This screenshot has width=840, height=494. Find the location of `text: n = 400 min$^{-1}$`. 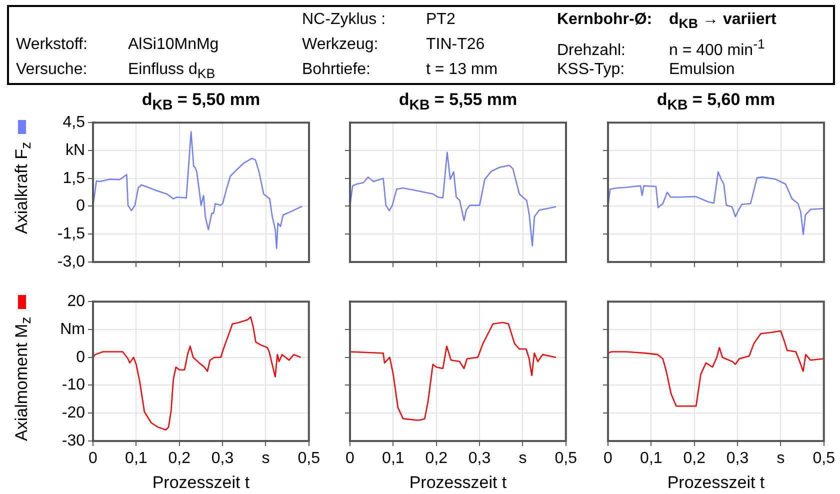

text: n = 400 min$^{-1}$ is located at coordinates (717, 48).